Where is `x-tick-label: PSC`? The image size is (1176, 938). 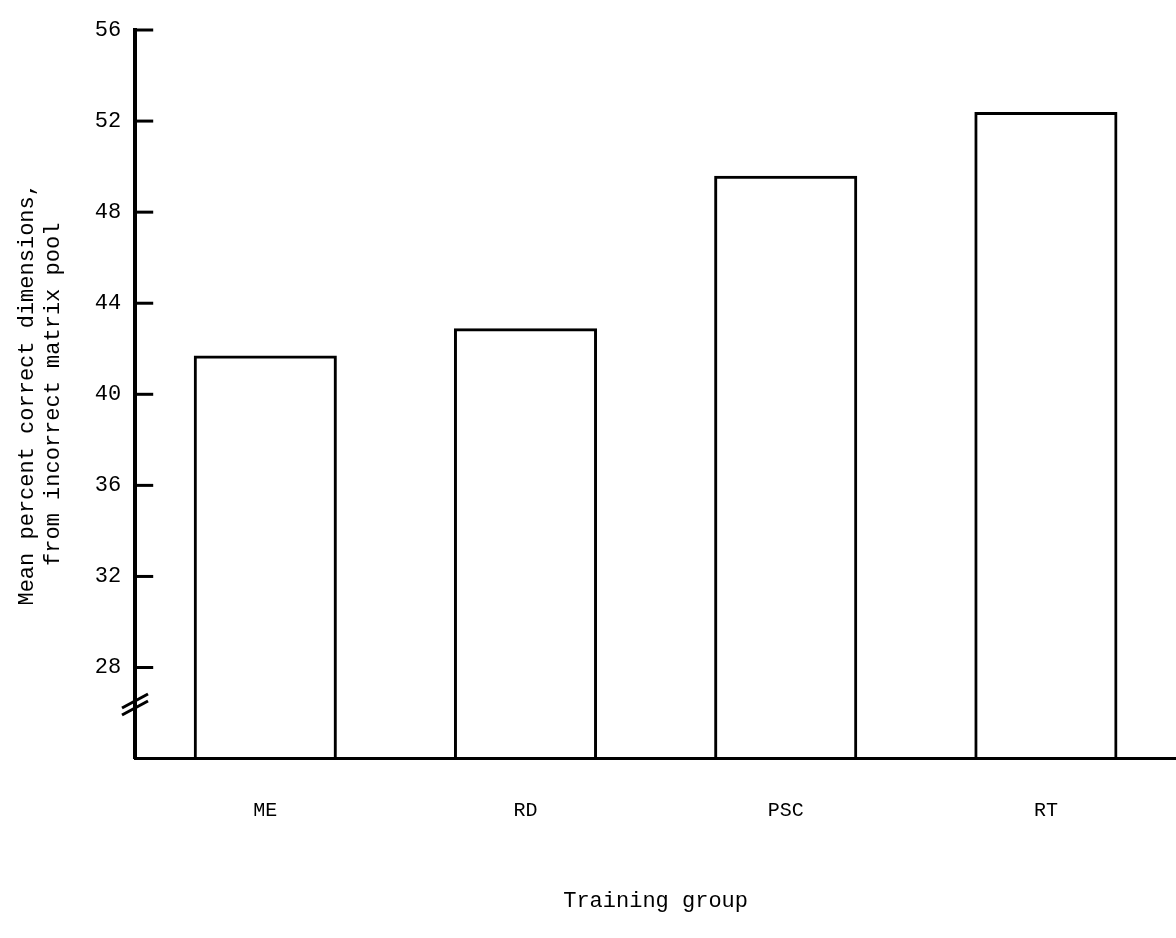 x-tick-label: PSC is located at coordinates (785, 810).